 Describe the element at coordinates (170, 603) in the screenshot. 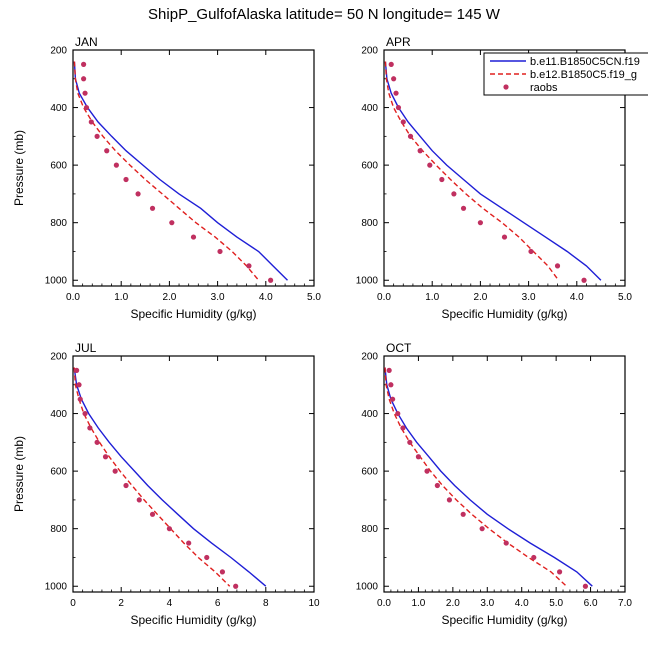

I see `x-tick-label: 4` at that location.